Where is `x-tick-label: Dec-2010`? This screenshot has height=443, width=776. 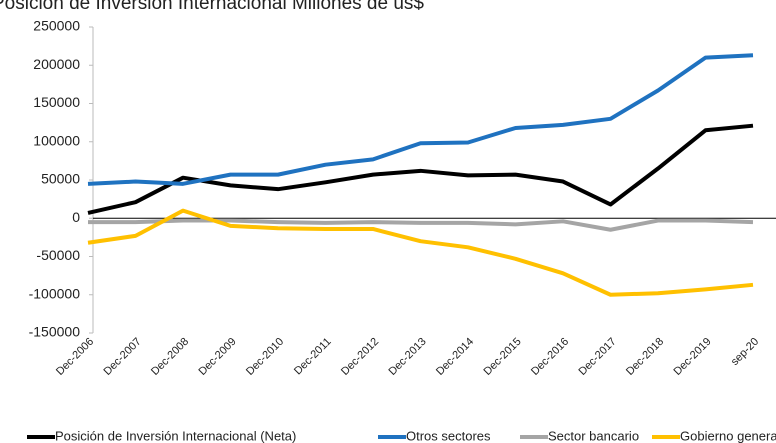
x-tick-label: Dec-2010 is located at coordinates (265, 357).